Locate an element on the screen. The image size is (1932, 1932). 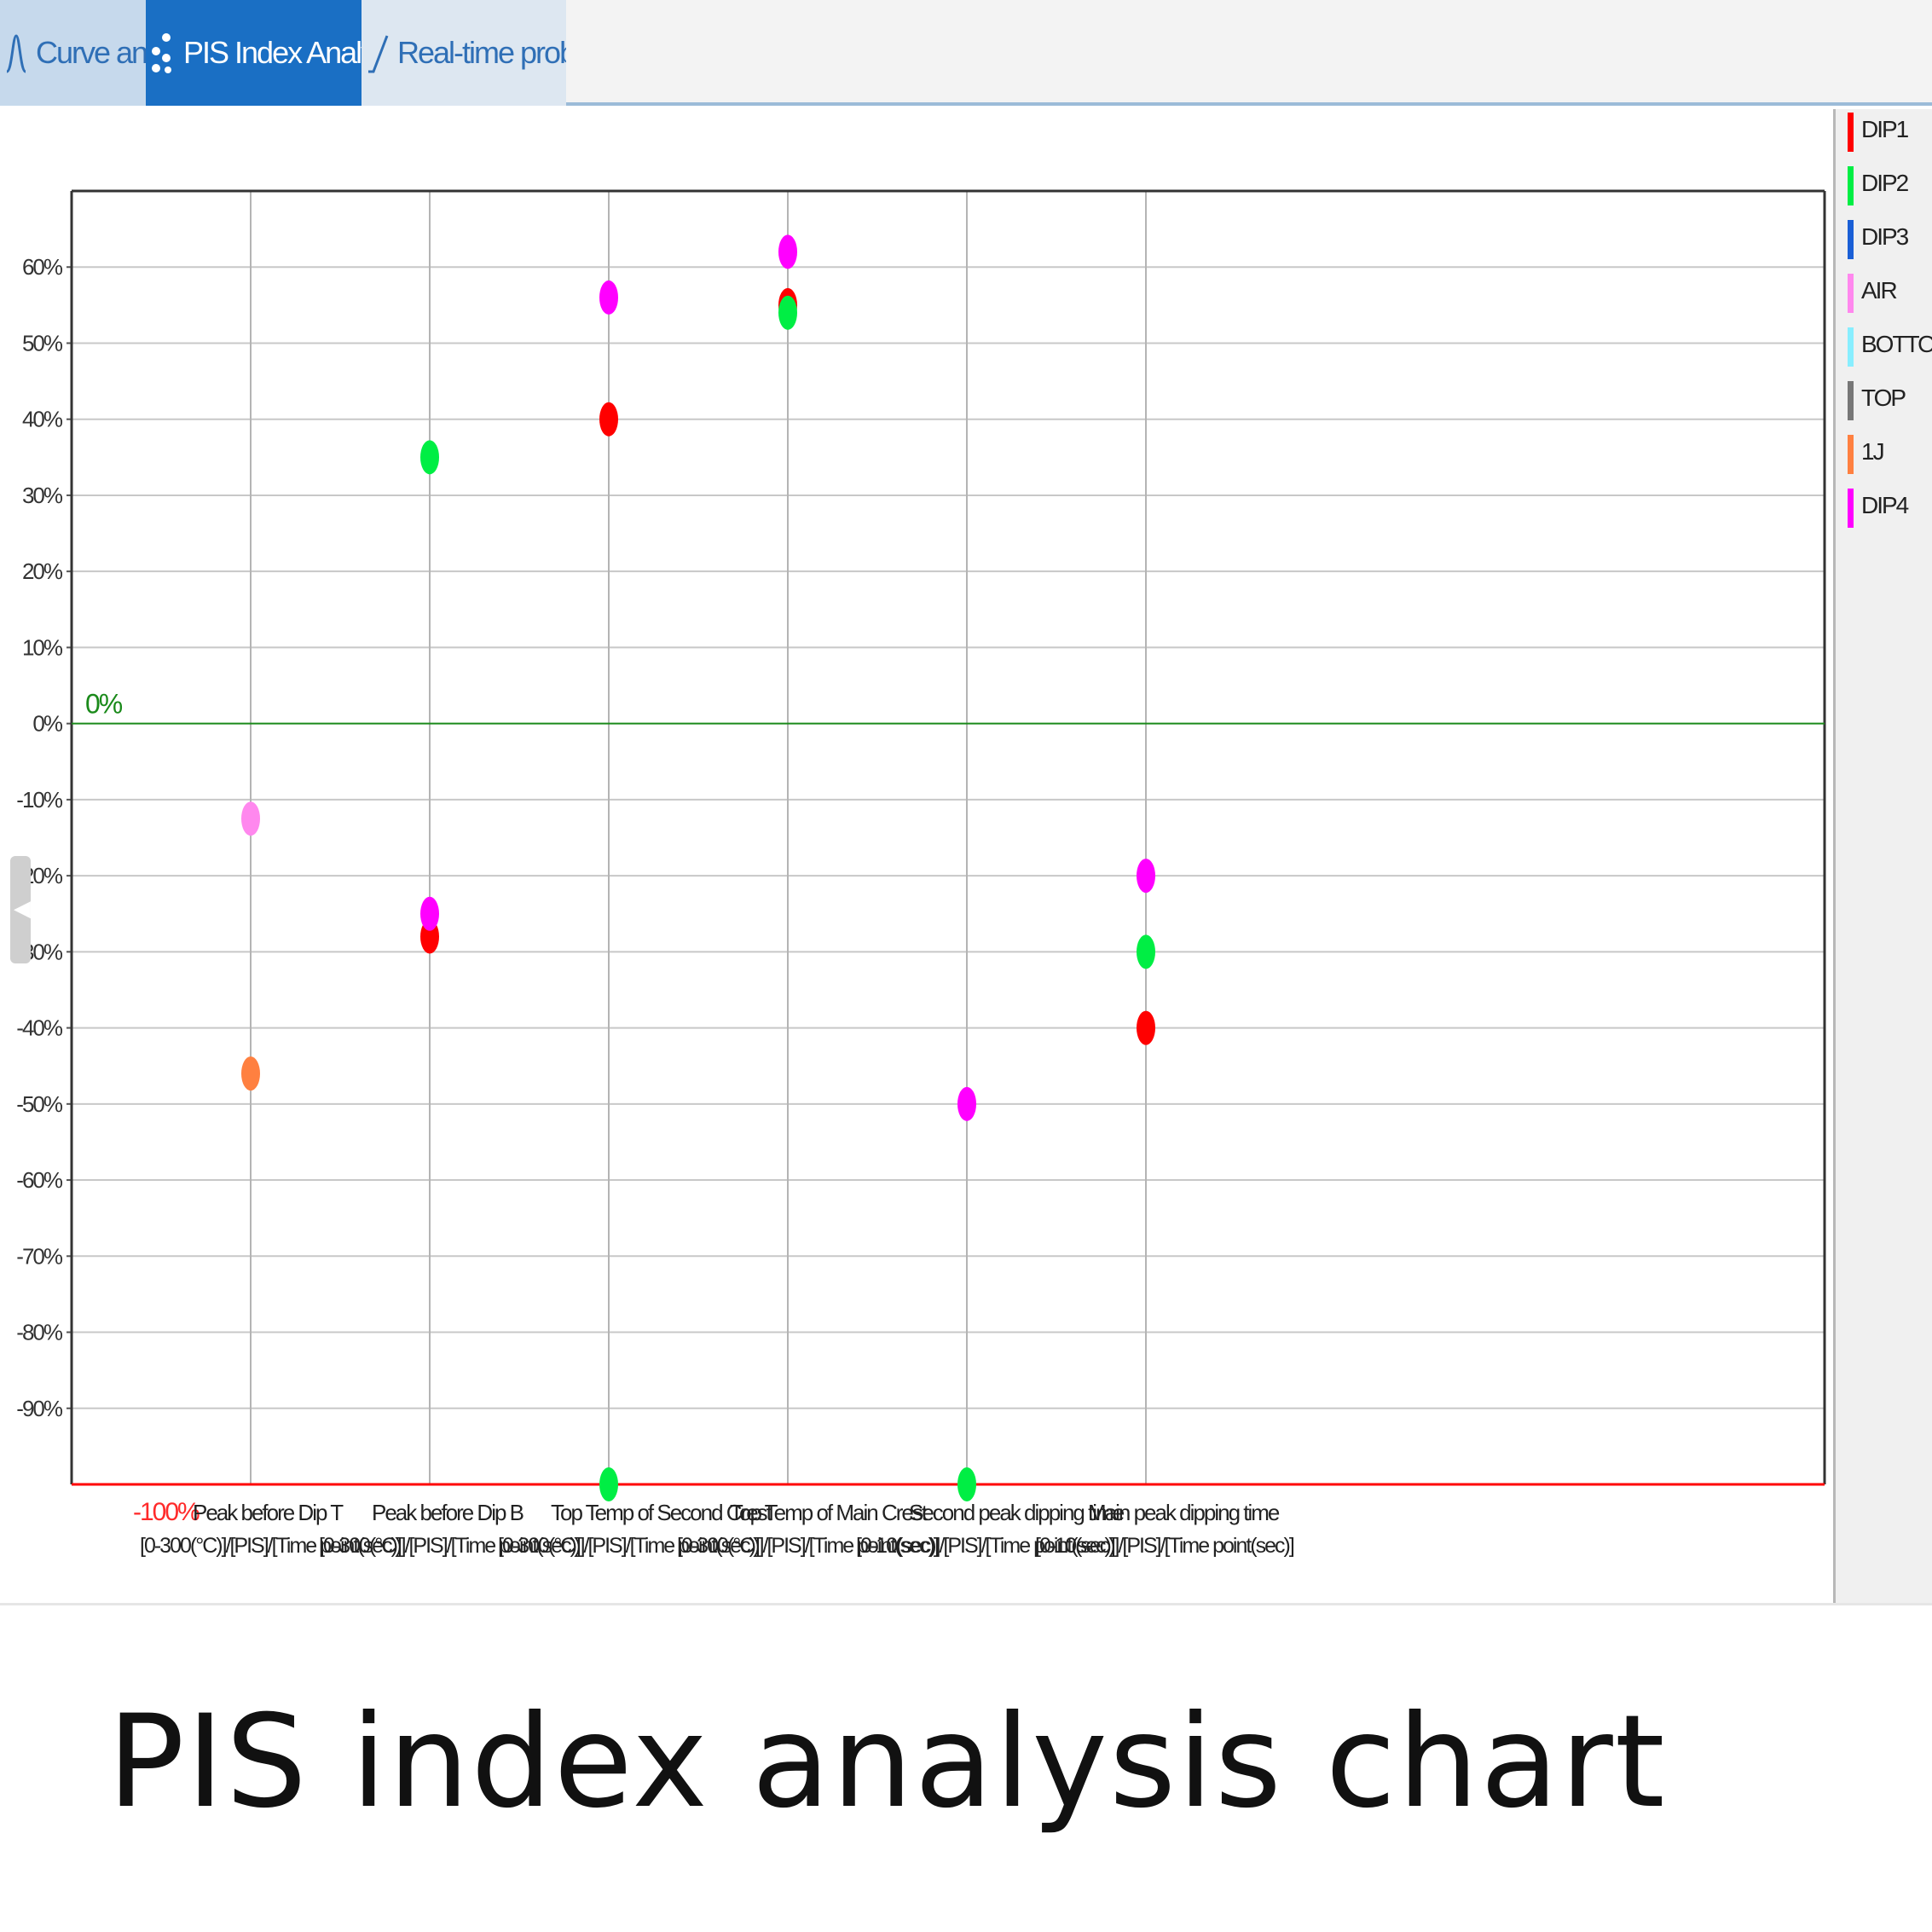
collapse-handle: ◀ is located at coordinates (20, 909).